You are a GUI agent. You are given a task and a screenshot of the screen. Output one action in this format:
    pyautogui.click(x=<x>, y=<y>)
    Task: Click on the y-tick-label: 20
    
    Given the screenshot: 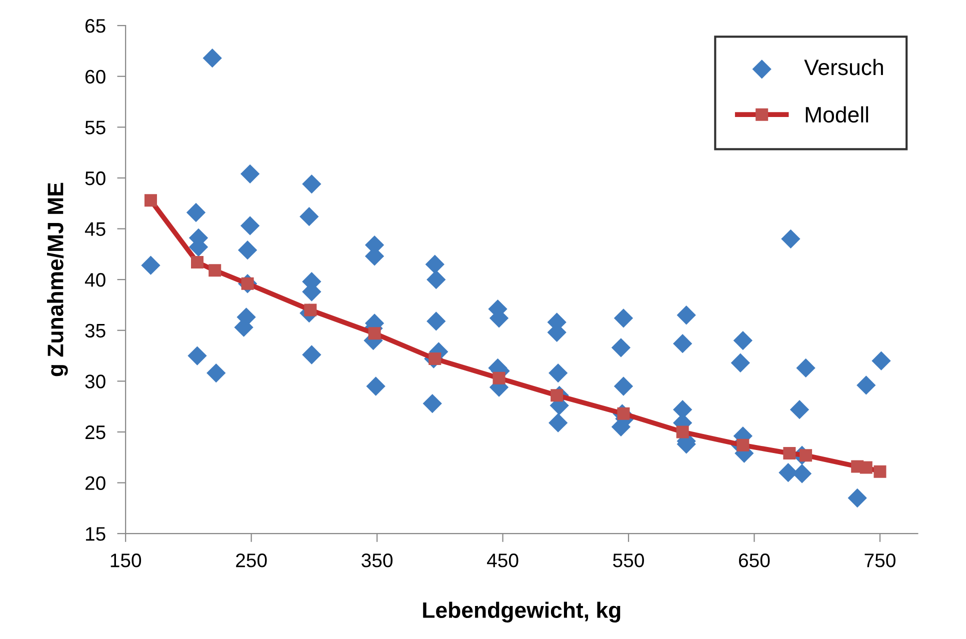 What is the action you would take?
    pyautogui.click(x=95, y=483)
    